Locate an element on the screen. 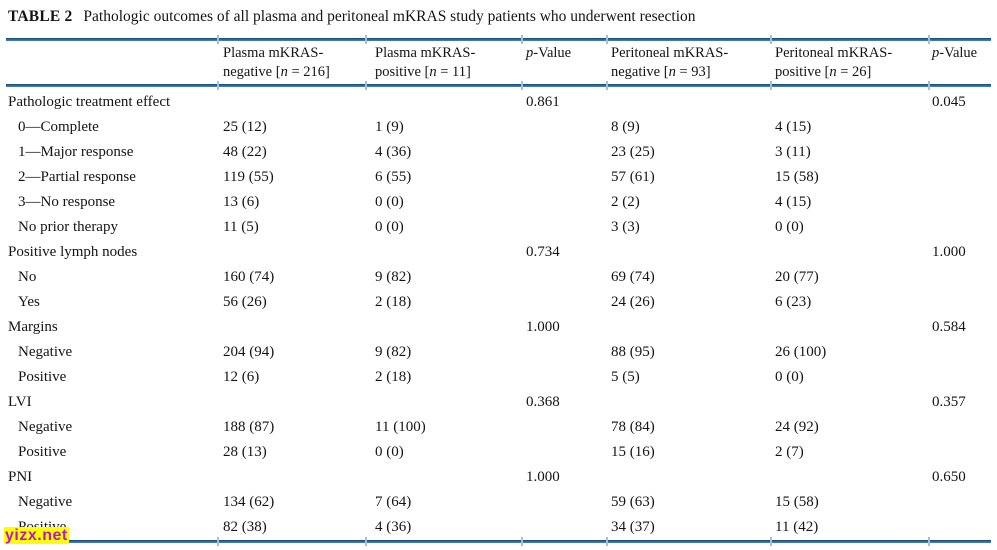  table-row: No 160 (74) 9 (82) 69 (74) 20 (77) is located at coordinates (498, 277).